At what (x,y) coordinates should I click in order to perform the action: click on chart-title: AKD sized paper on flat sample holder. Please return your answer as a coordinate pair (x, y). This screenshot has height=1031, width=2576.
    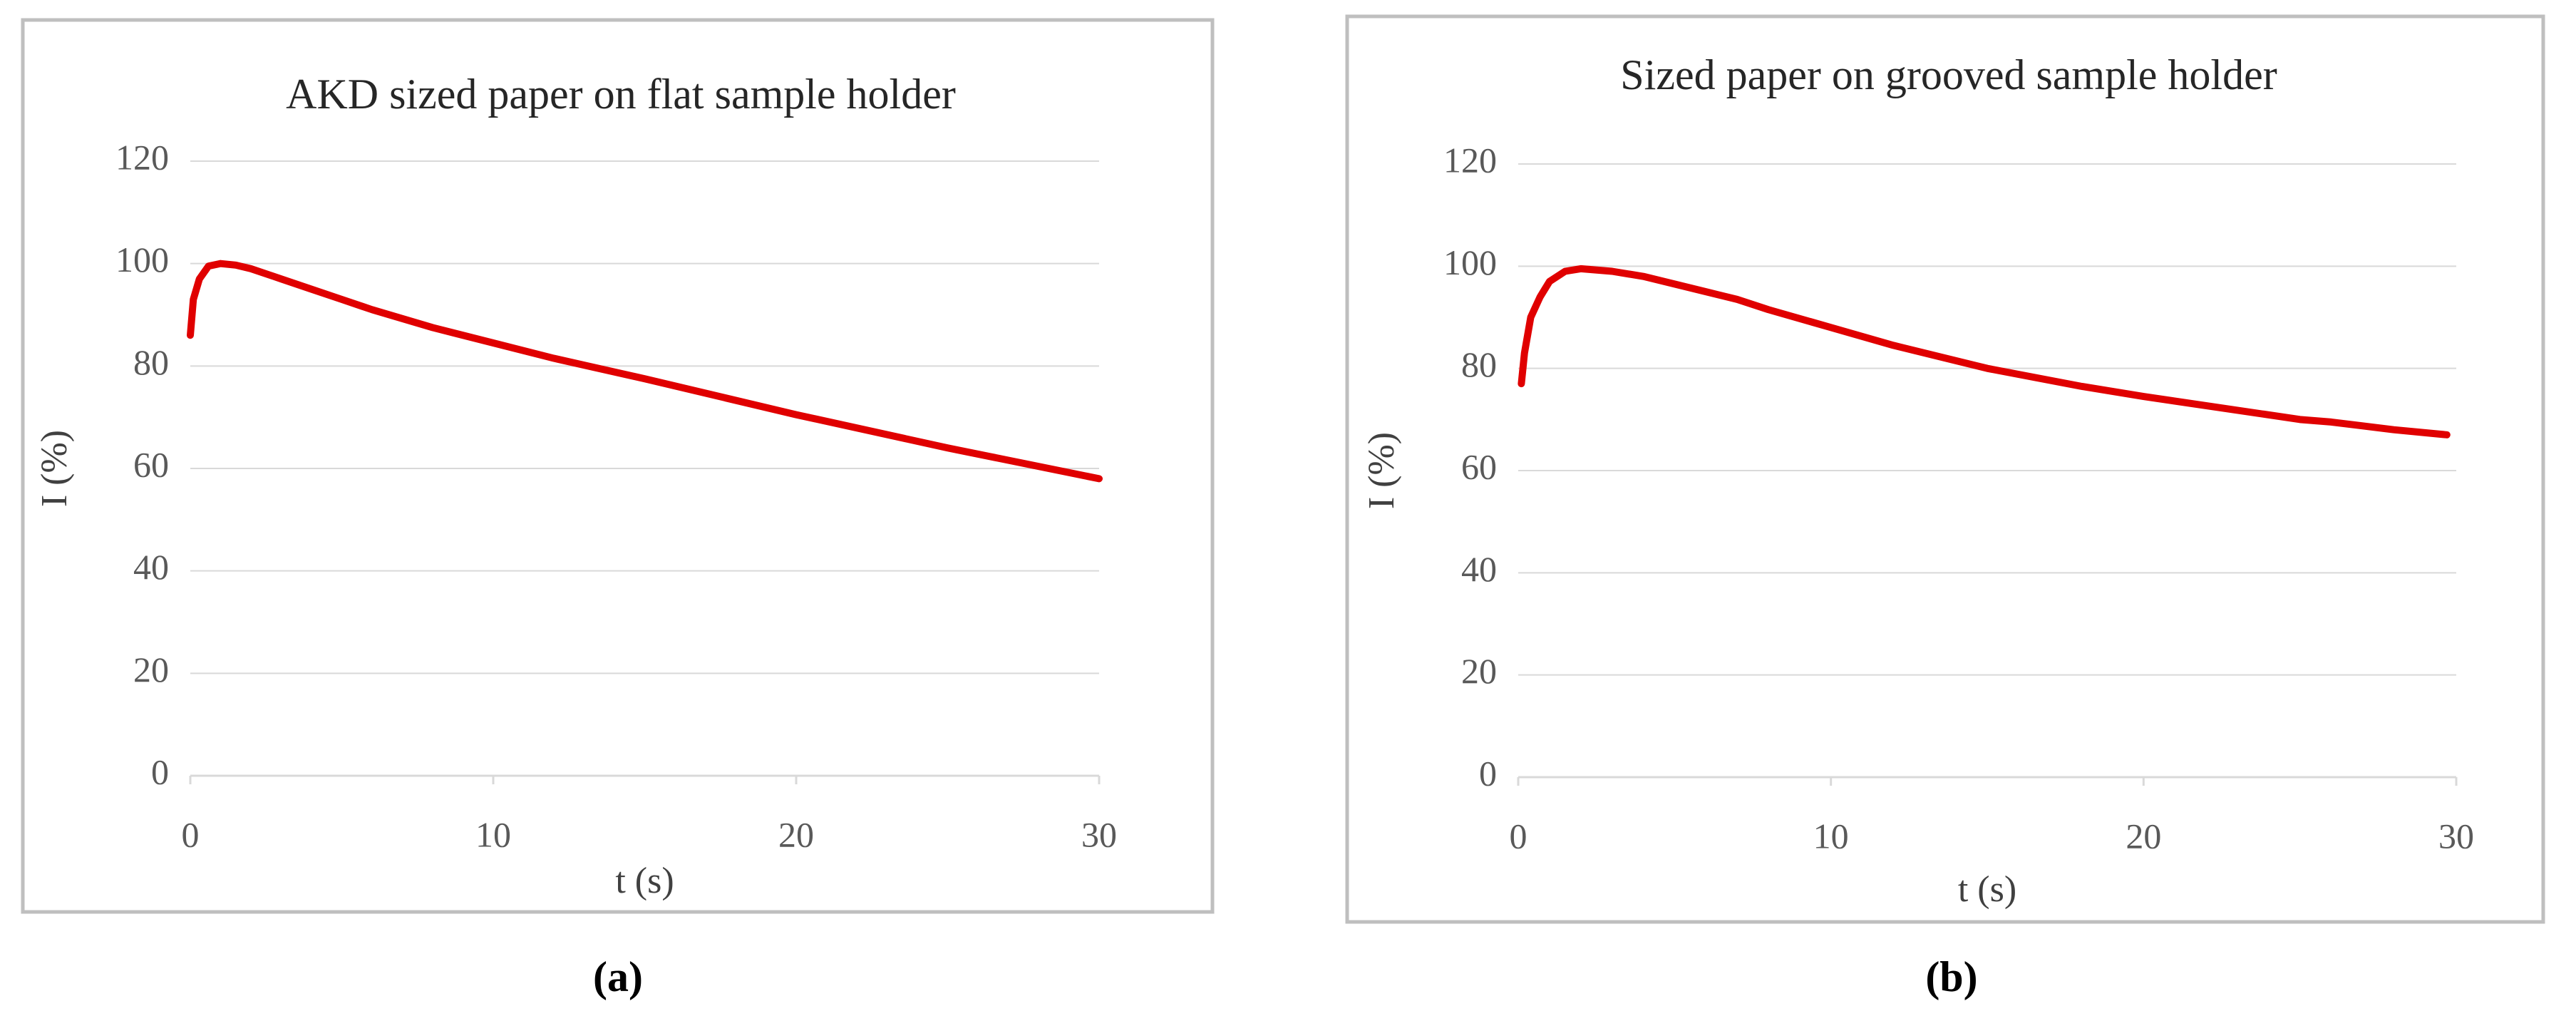
    Looking at the image, I should click on (621, 94).